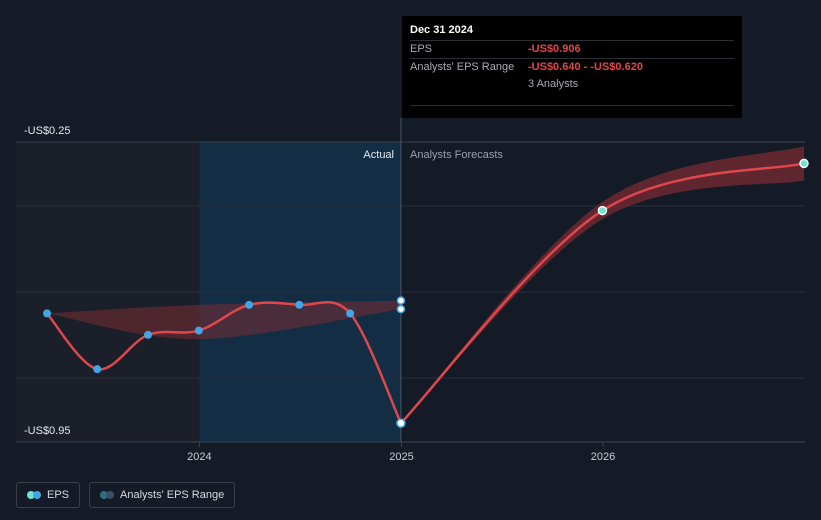 This screenshot has height=520, width=821. I want to click on tooltip-divider, so click(572, 105).